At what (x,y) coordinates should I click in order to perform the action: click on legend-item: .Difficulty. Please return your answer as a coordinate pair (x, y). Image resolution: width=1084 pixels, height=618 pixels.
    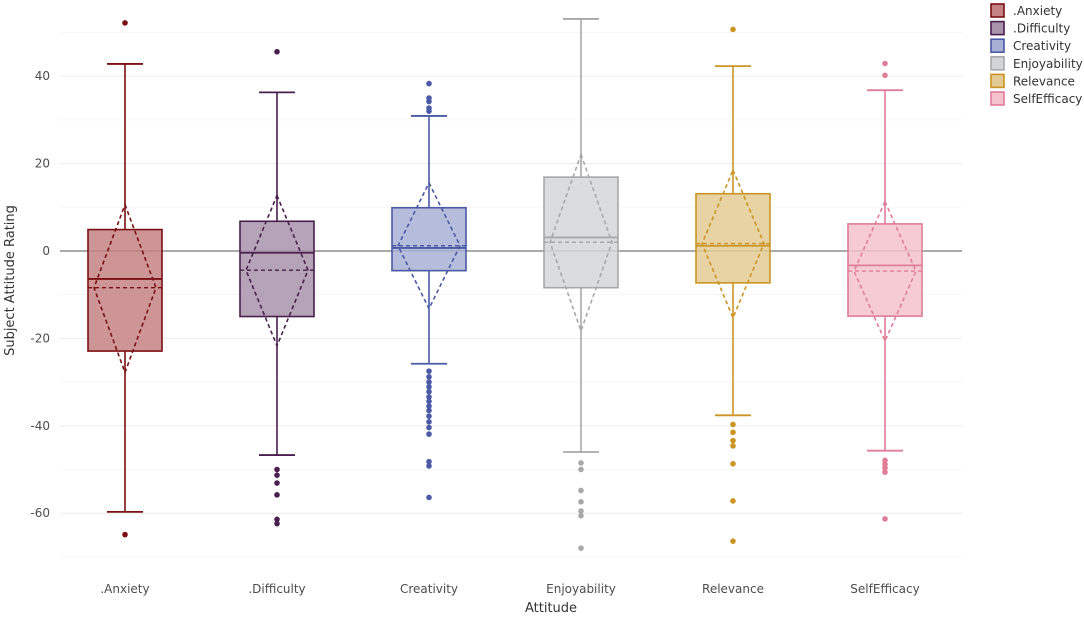
    Looking at the image, I should click on (1030, 28).